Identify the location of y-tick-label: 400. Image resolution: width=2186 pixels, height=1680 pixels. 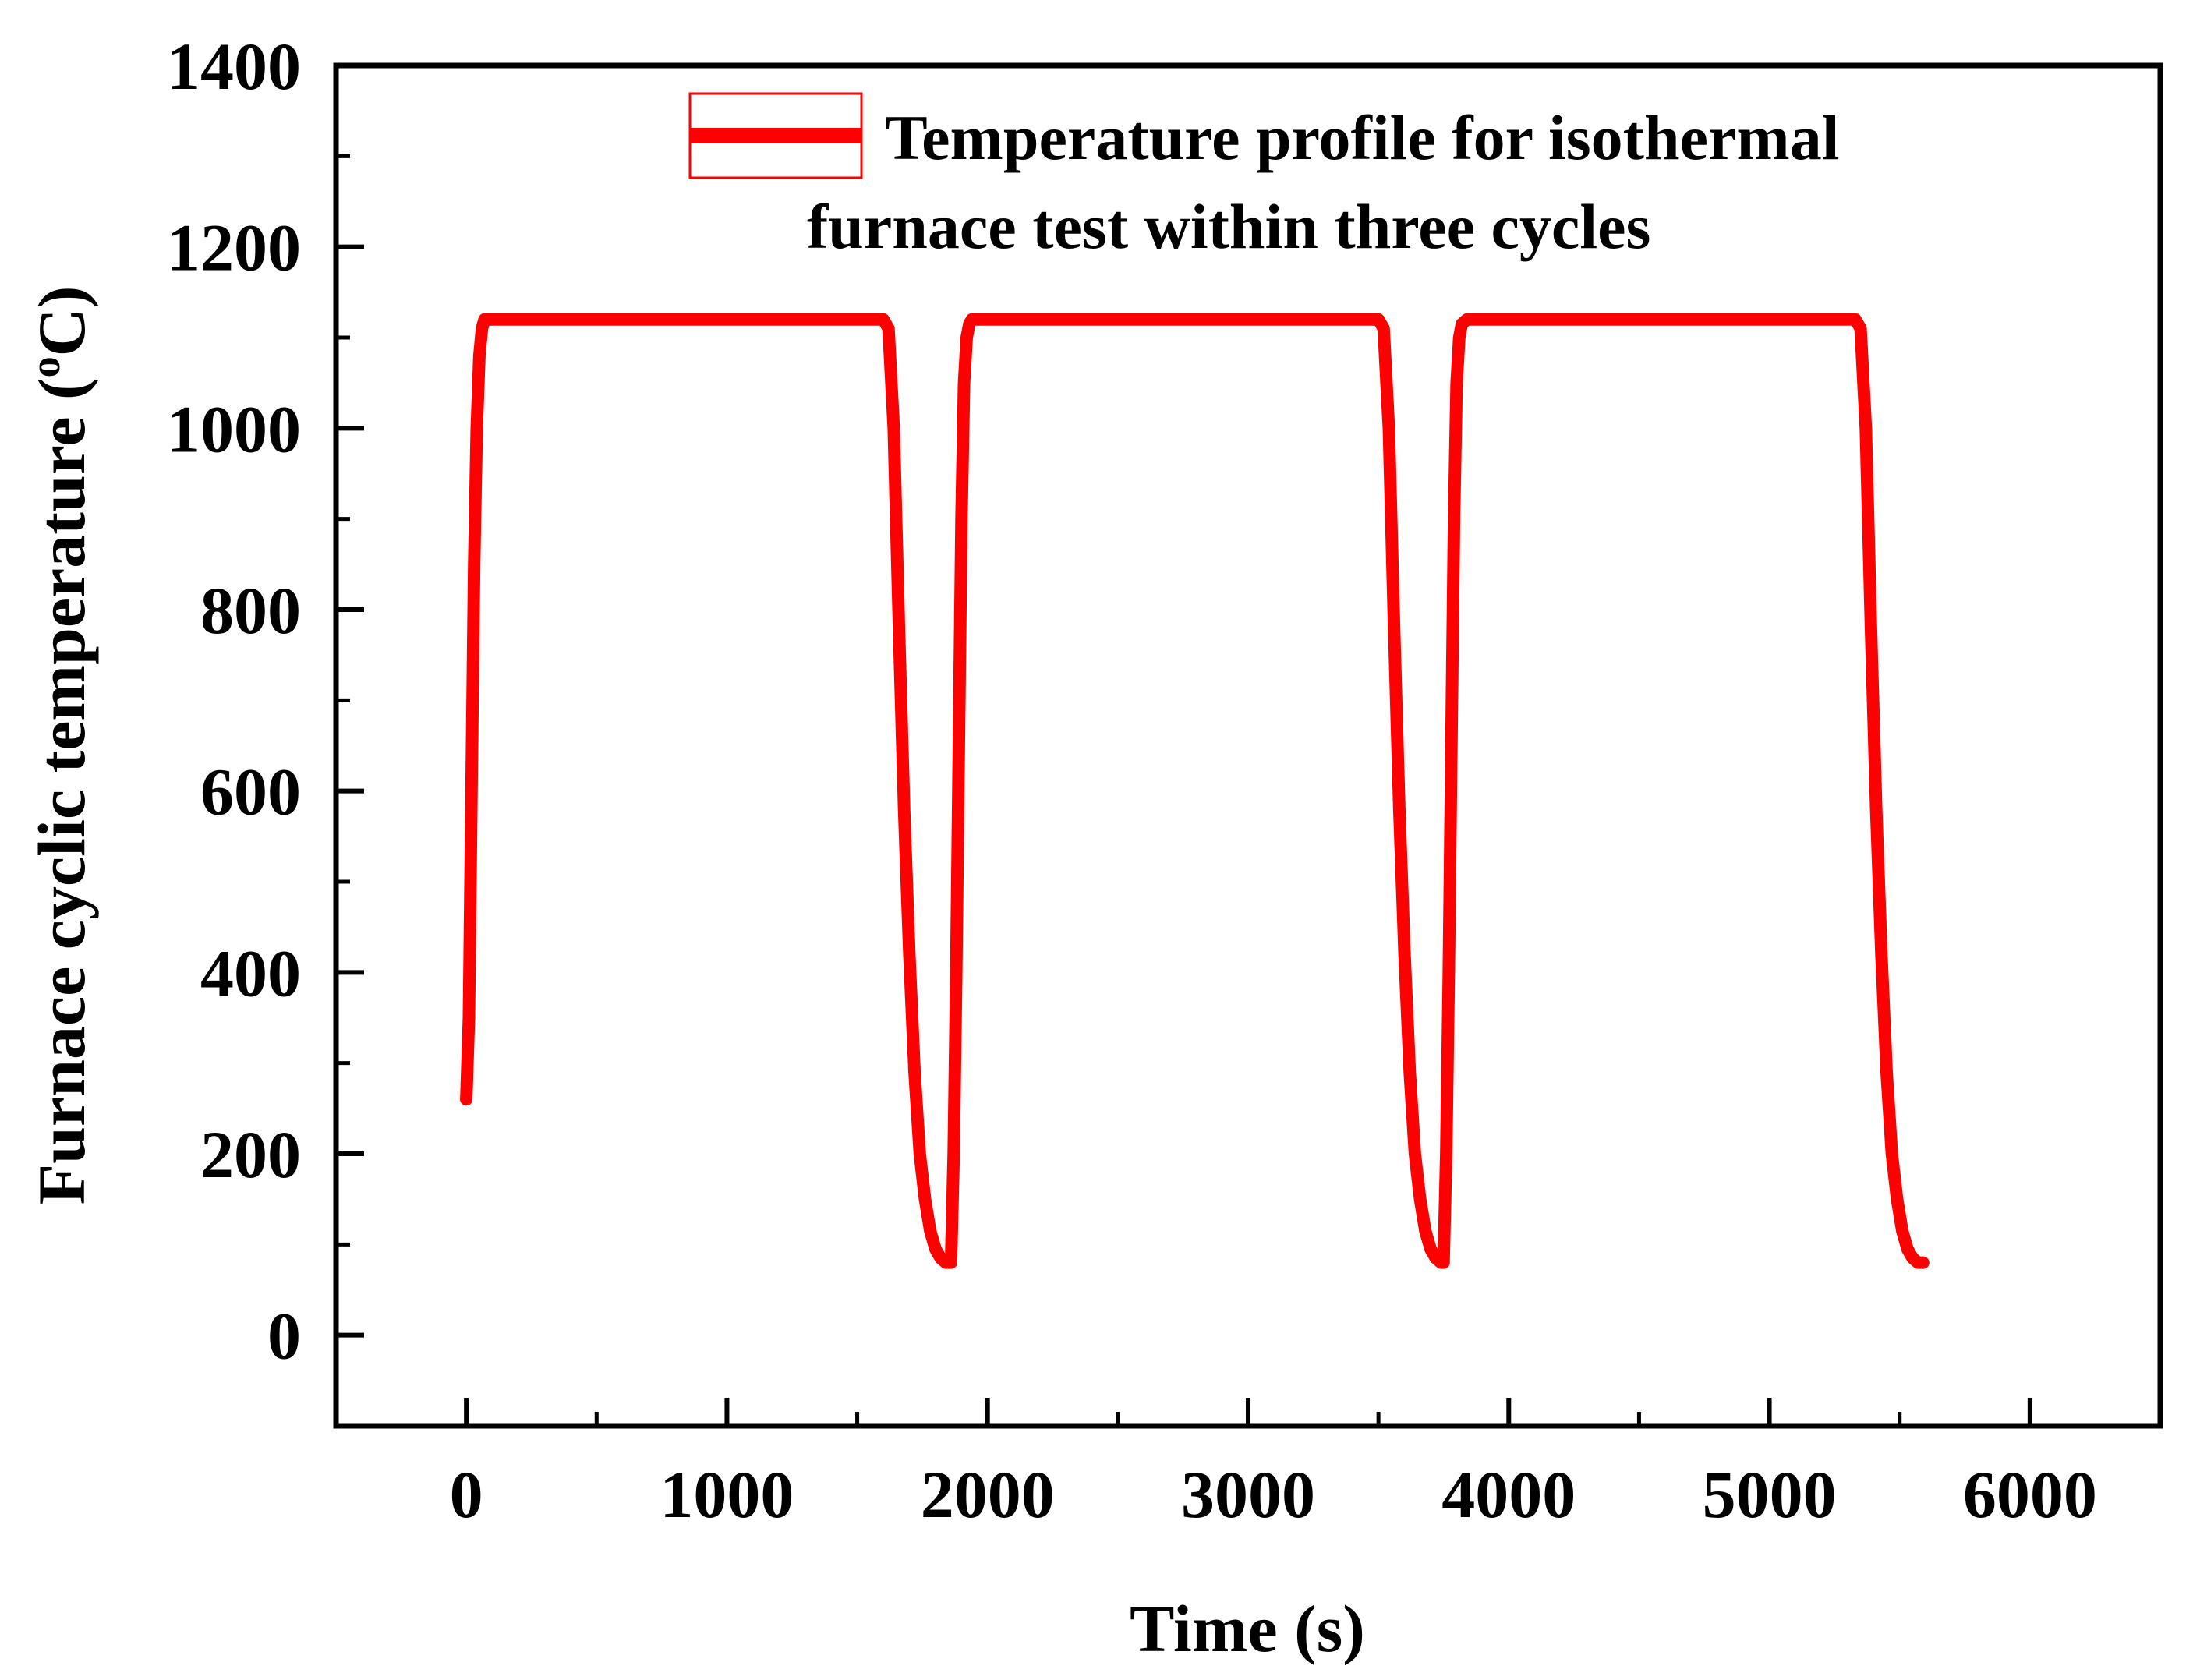
(250, 972).